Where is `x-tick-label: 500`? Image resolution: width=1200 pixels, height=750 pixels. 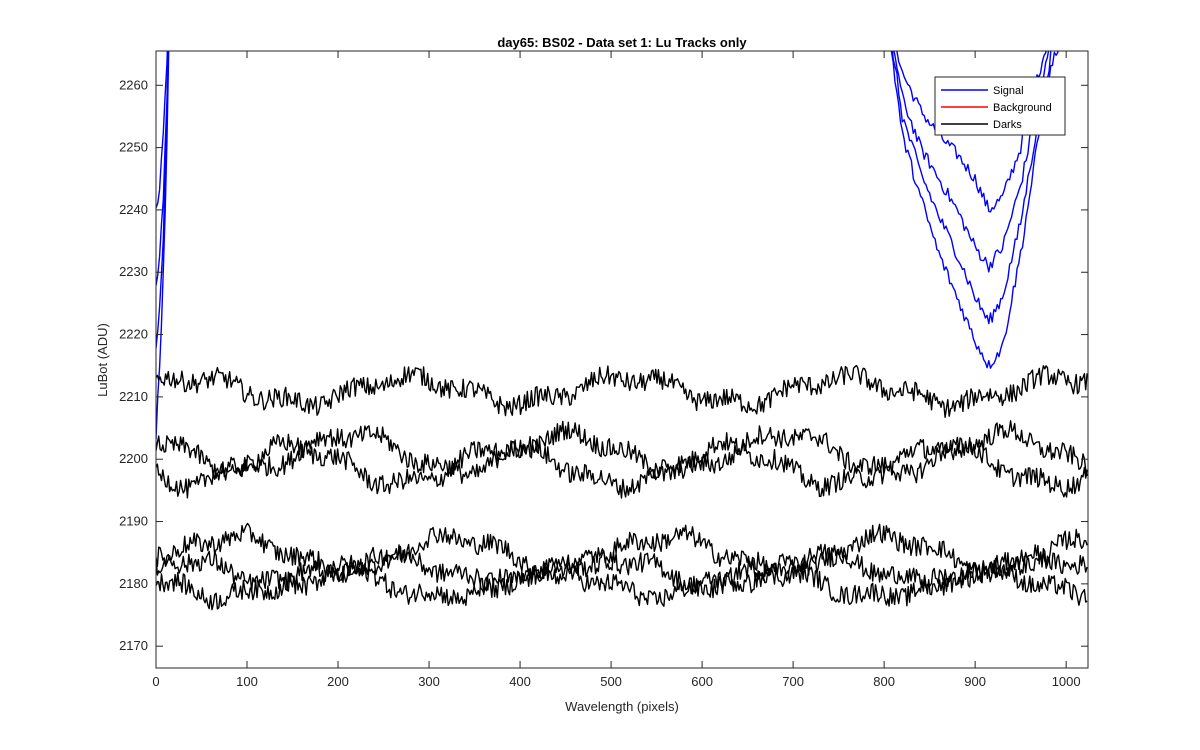 x-tick-label: 500 is located at coordinates (611, 681).